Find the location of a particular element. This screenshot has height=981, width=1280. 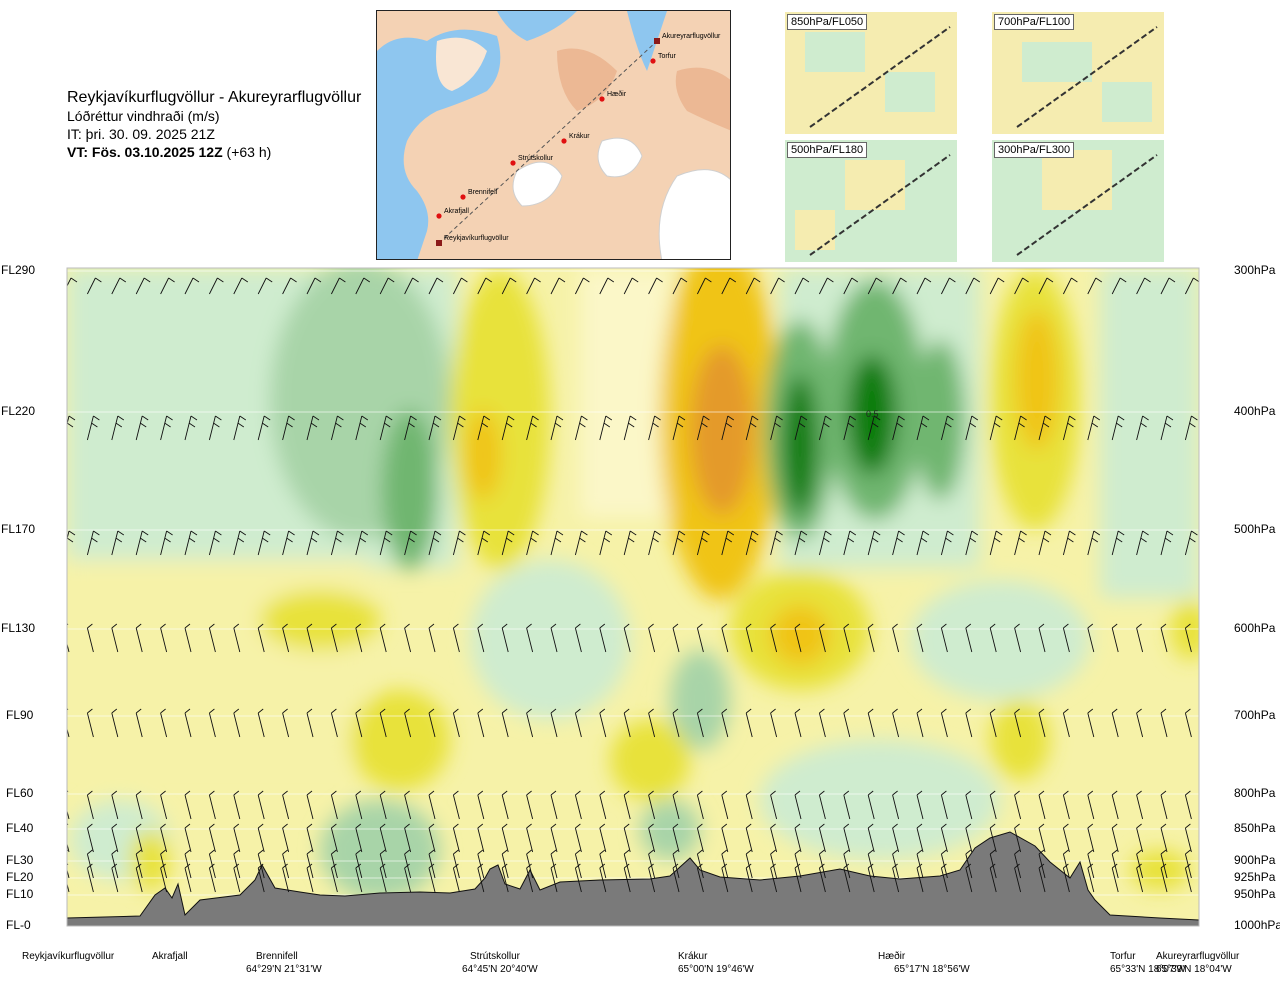

location-name: Brennifell is located at coordinates (277, 956).